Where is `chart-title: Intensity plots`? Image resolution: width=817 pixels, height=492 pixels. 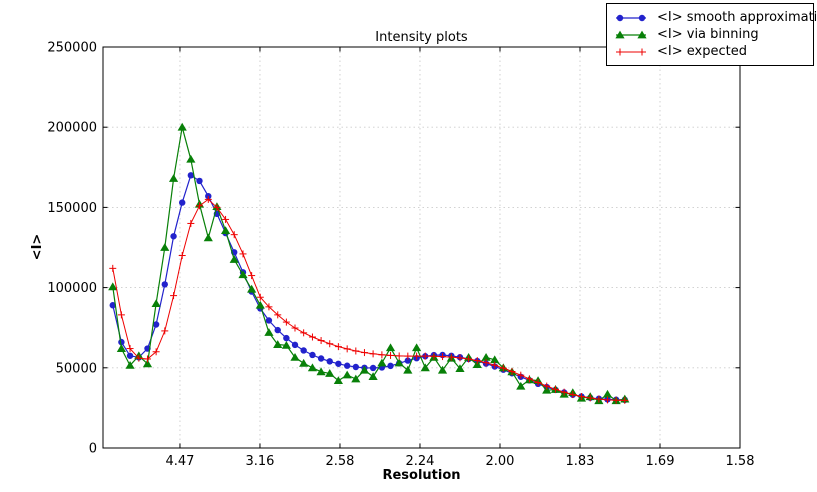
chart-title: Intensity plots is located at coordinates (421, 37).